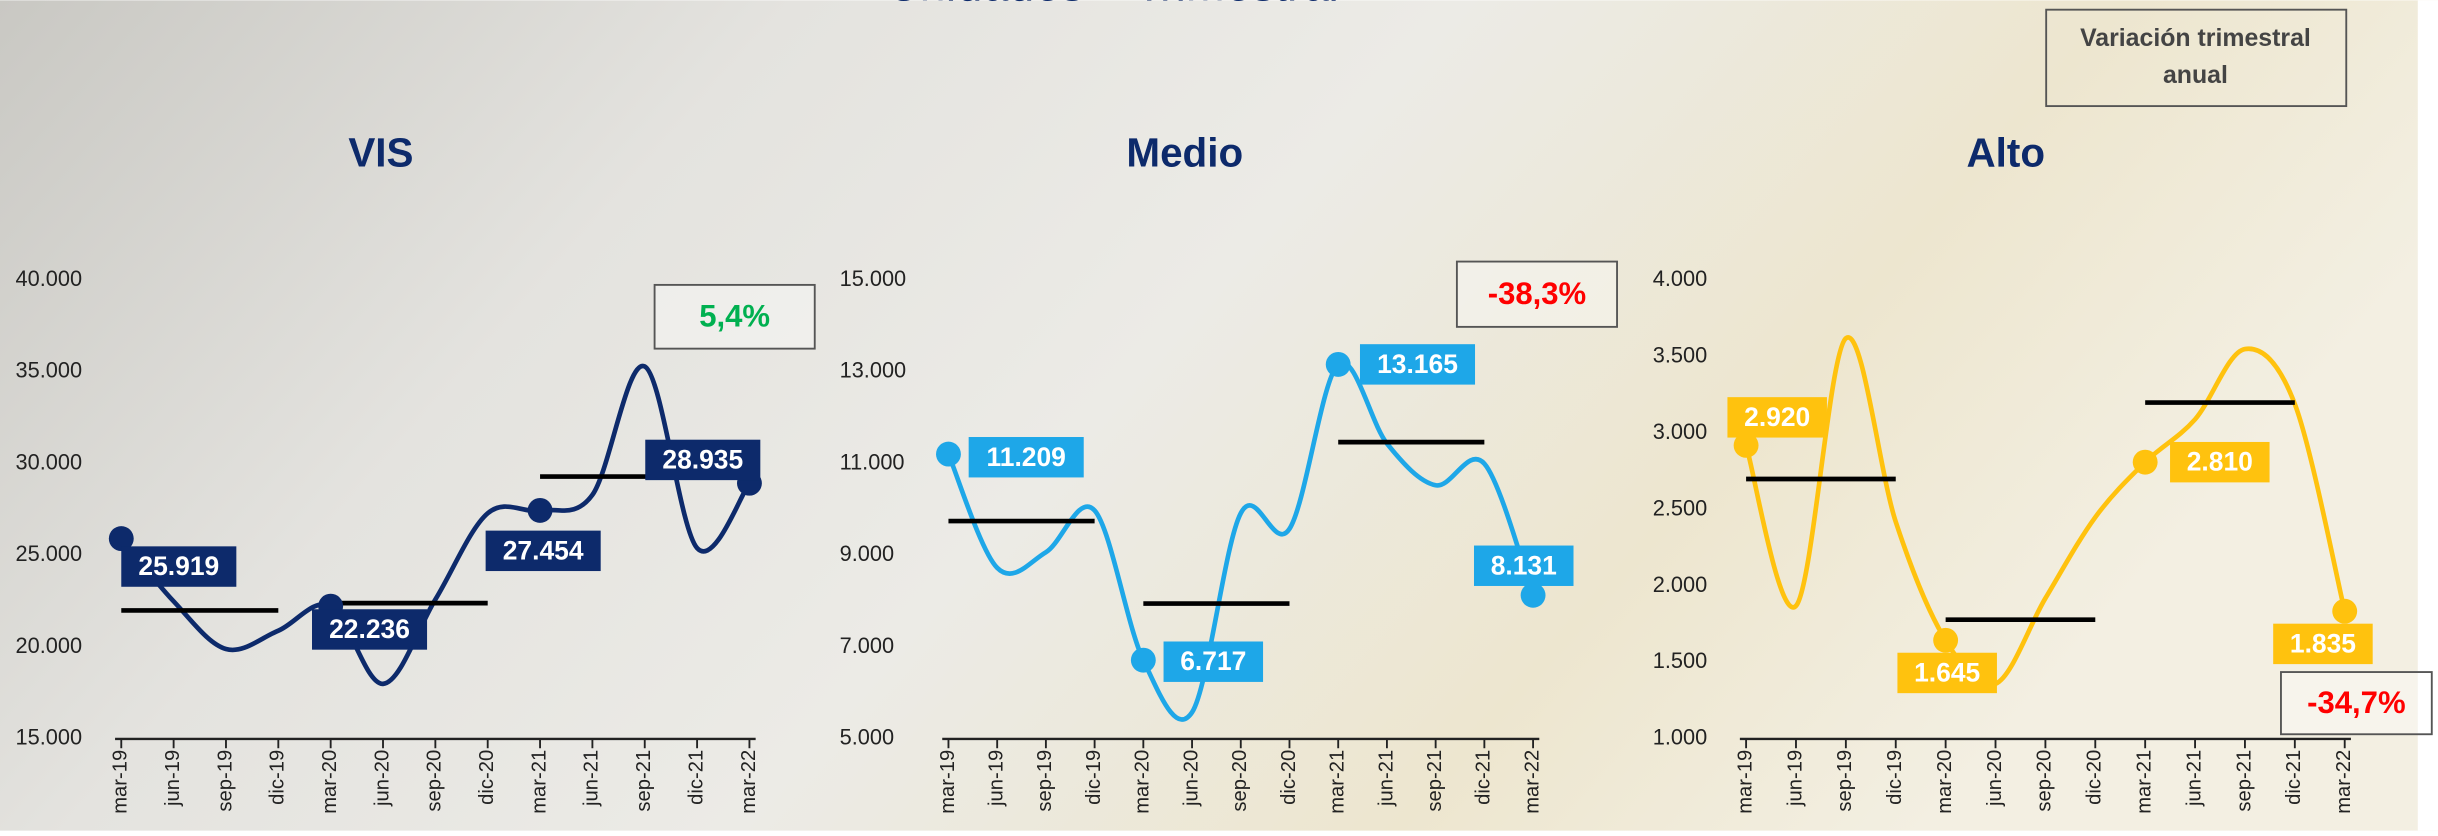 Image resolution: width=2438 pixels, height=836 pixels. I want to click on page-title: Unidades – Trimestral, so click(1116, 5).